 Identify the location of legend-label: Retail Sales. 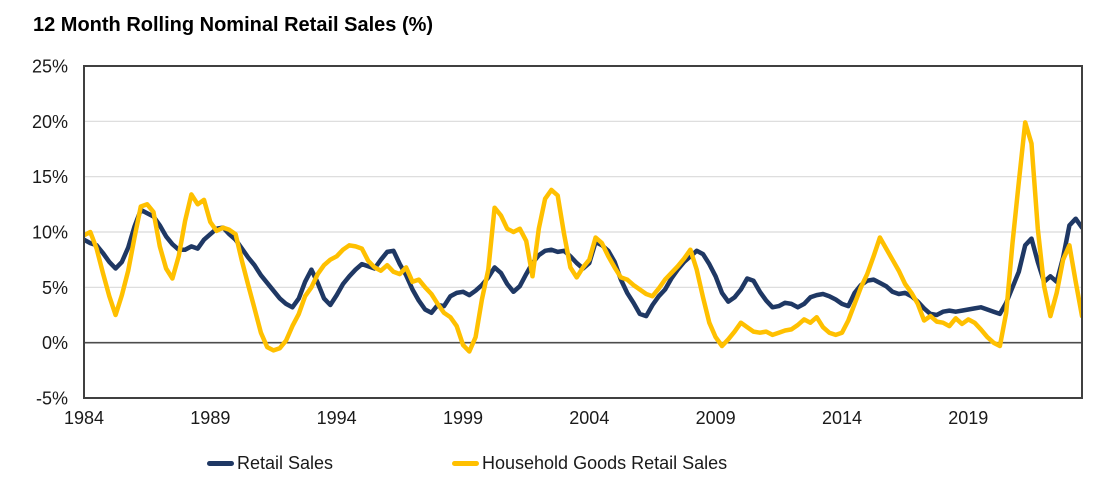
(285, 462).